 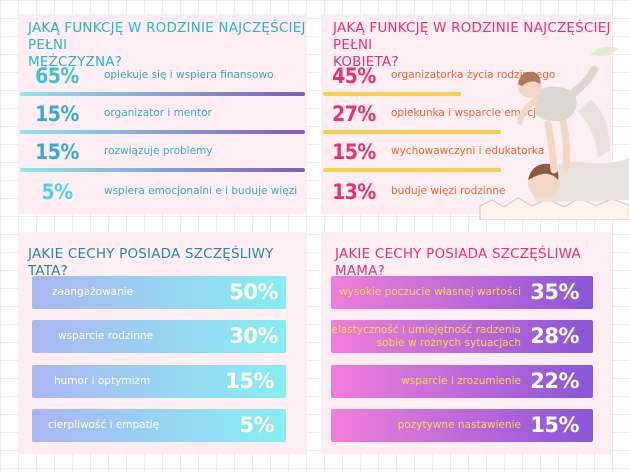 What do you see at coordinates (159, 336) in the screenshot?
I see `dad-bar-2: wsparcie rodzinne 30%` at bounding box center [159, 336].